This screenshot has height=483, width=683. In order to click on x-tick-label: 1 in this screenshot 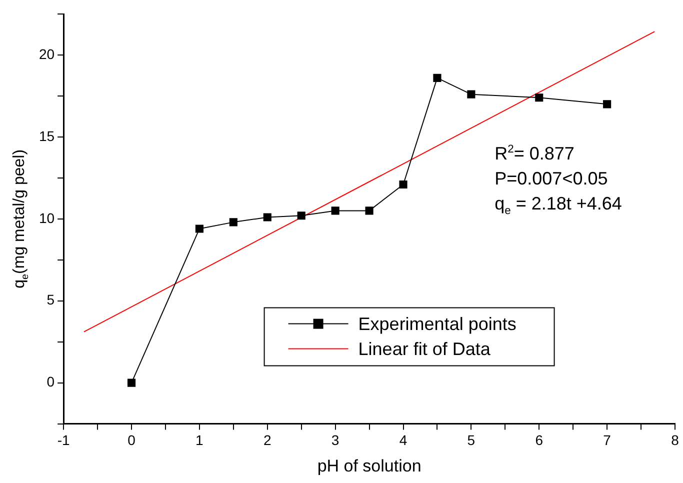, I will do `click(200, 440)`.